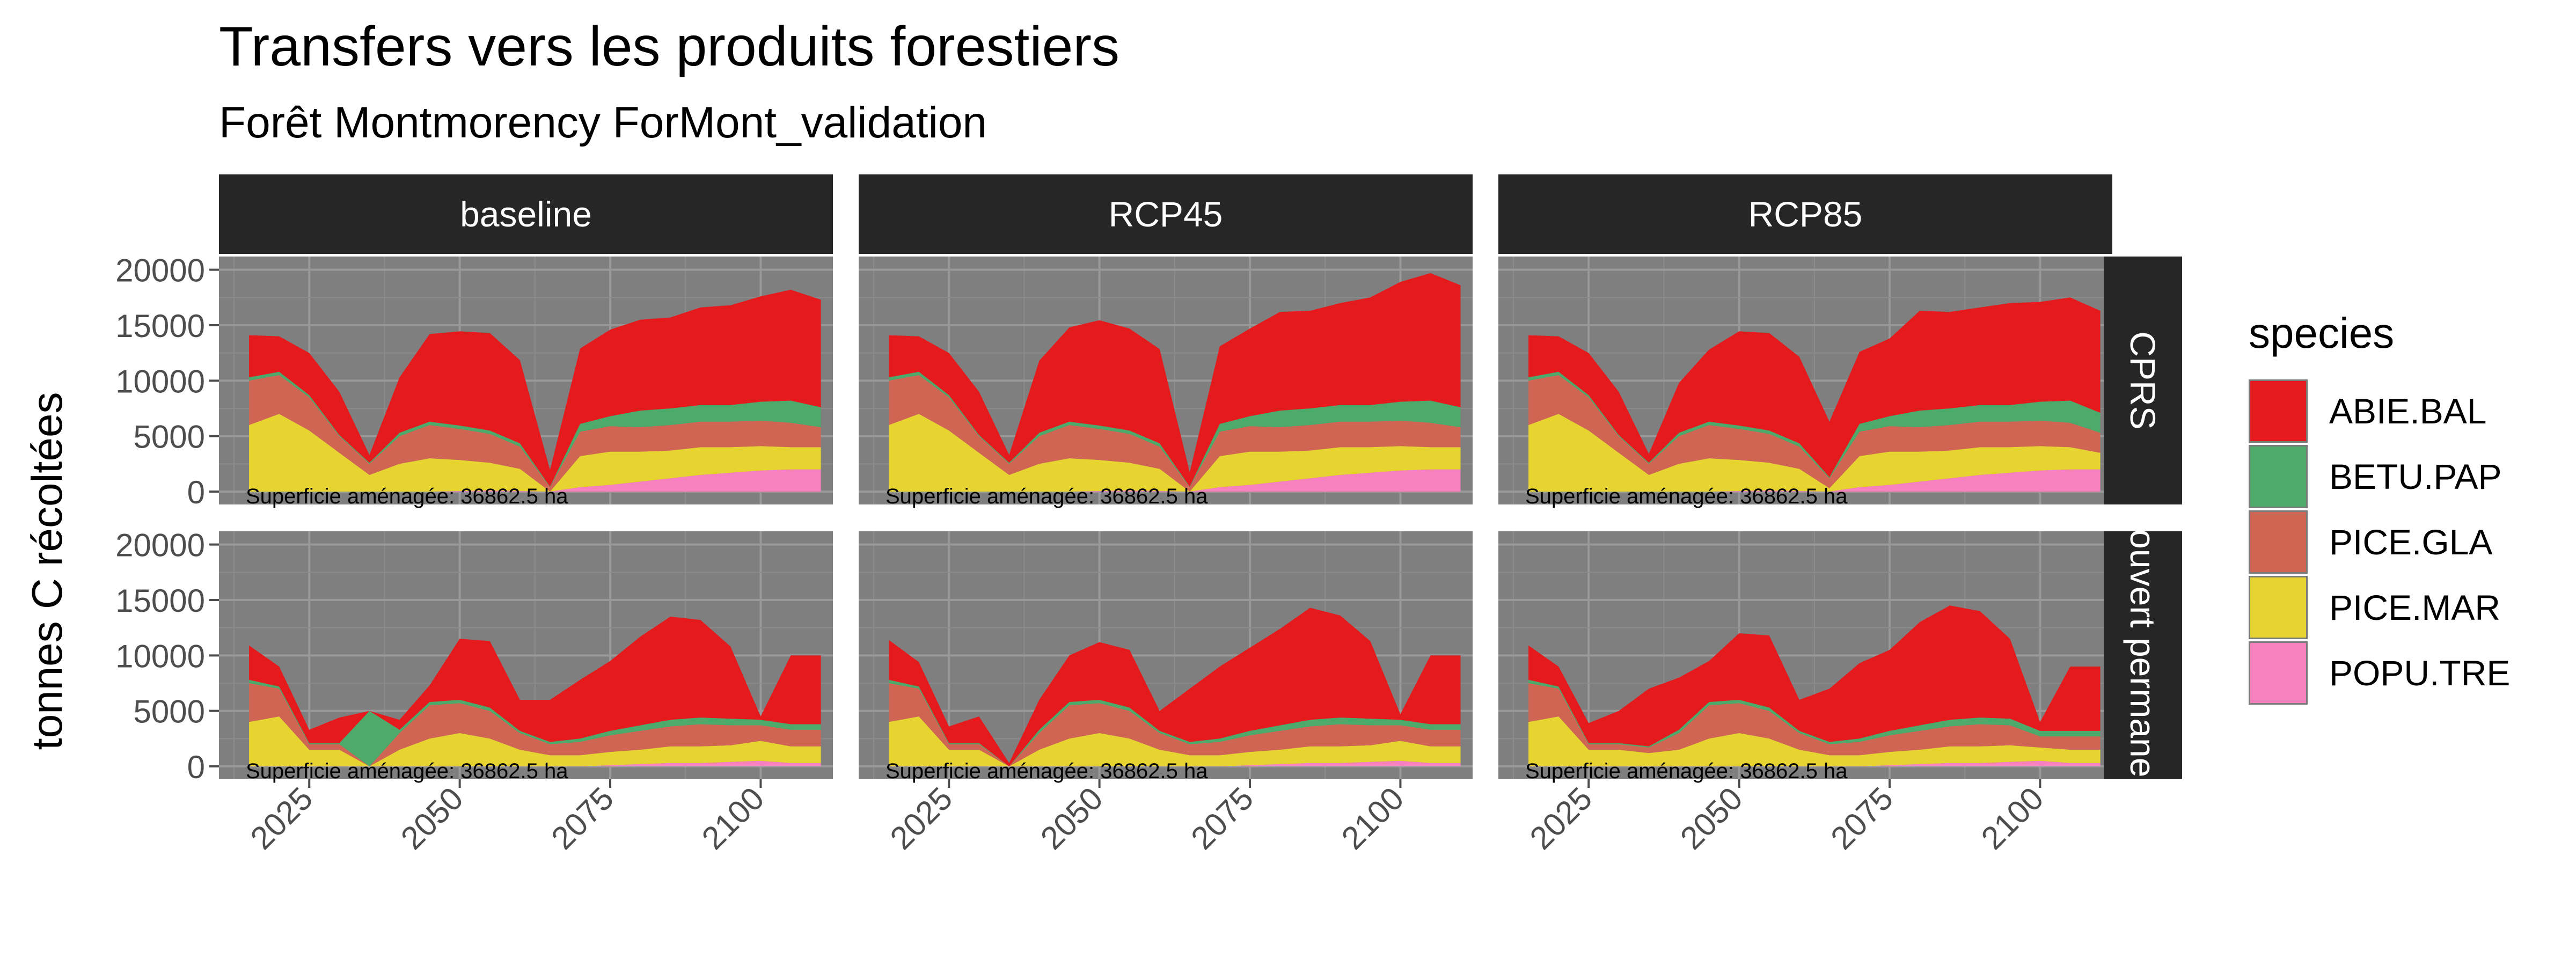  What do you see at coordinates (603, 122) in the screenshot?
I see `chart-subtitle: Forêt Montmorency ForMont_validation` at bounding box center [603, 122].